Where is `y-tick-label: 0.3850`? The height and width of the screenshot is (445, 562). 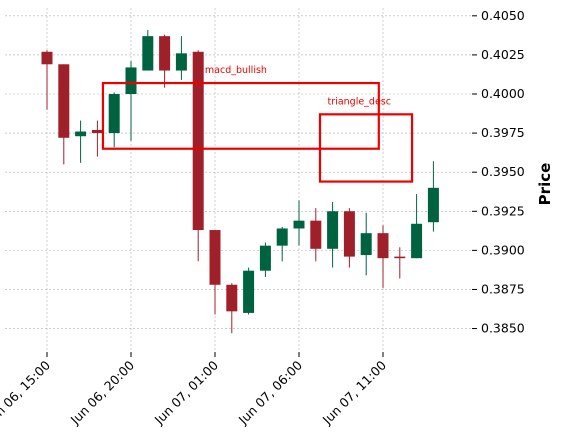
y-tick-label: 0.3850 is located at coordinates (503, 328).